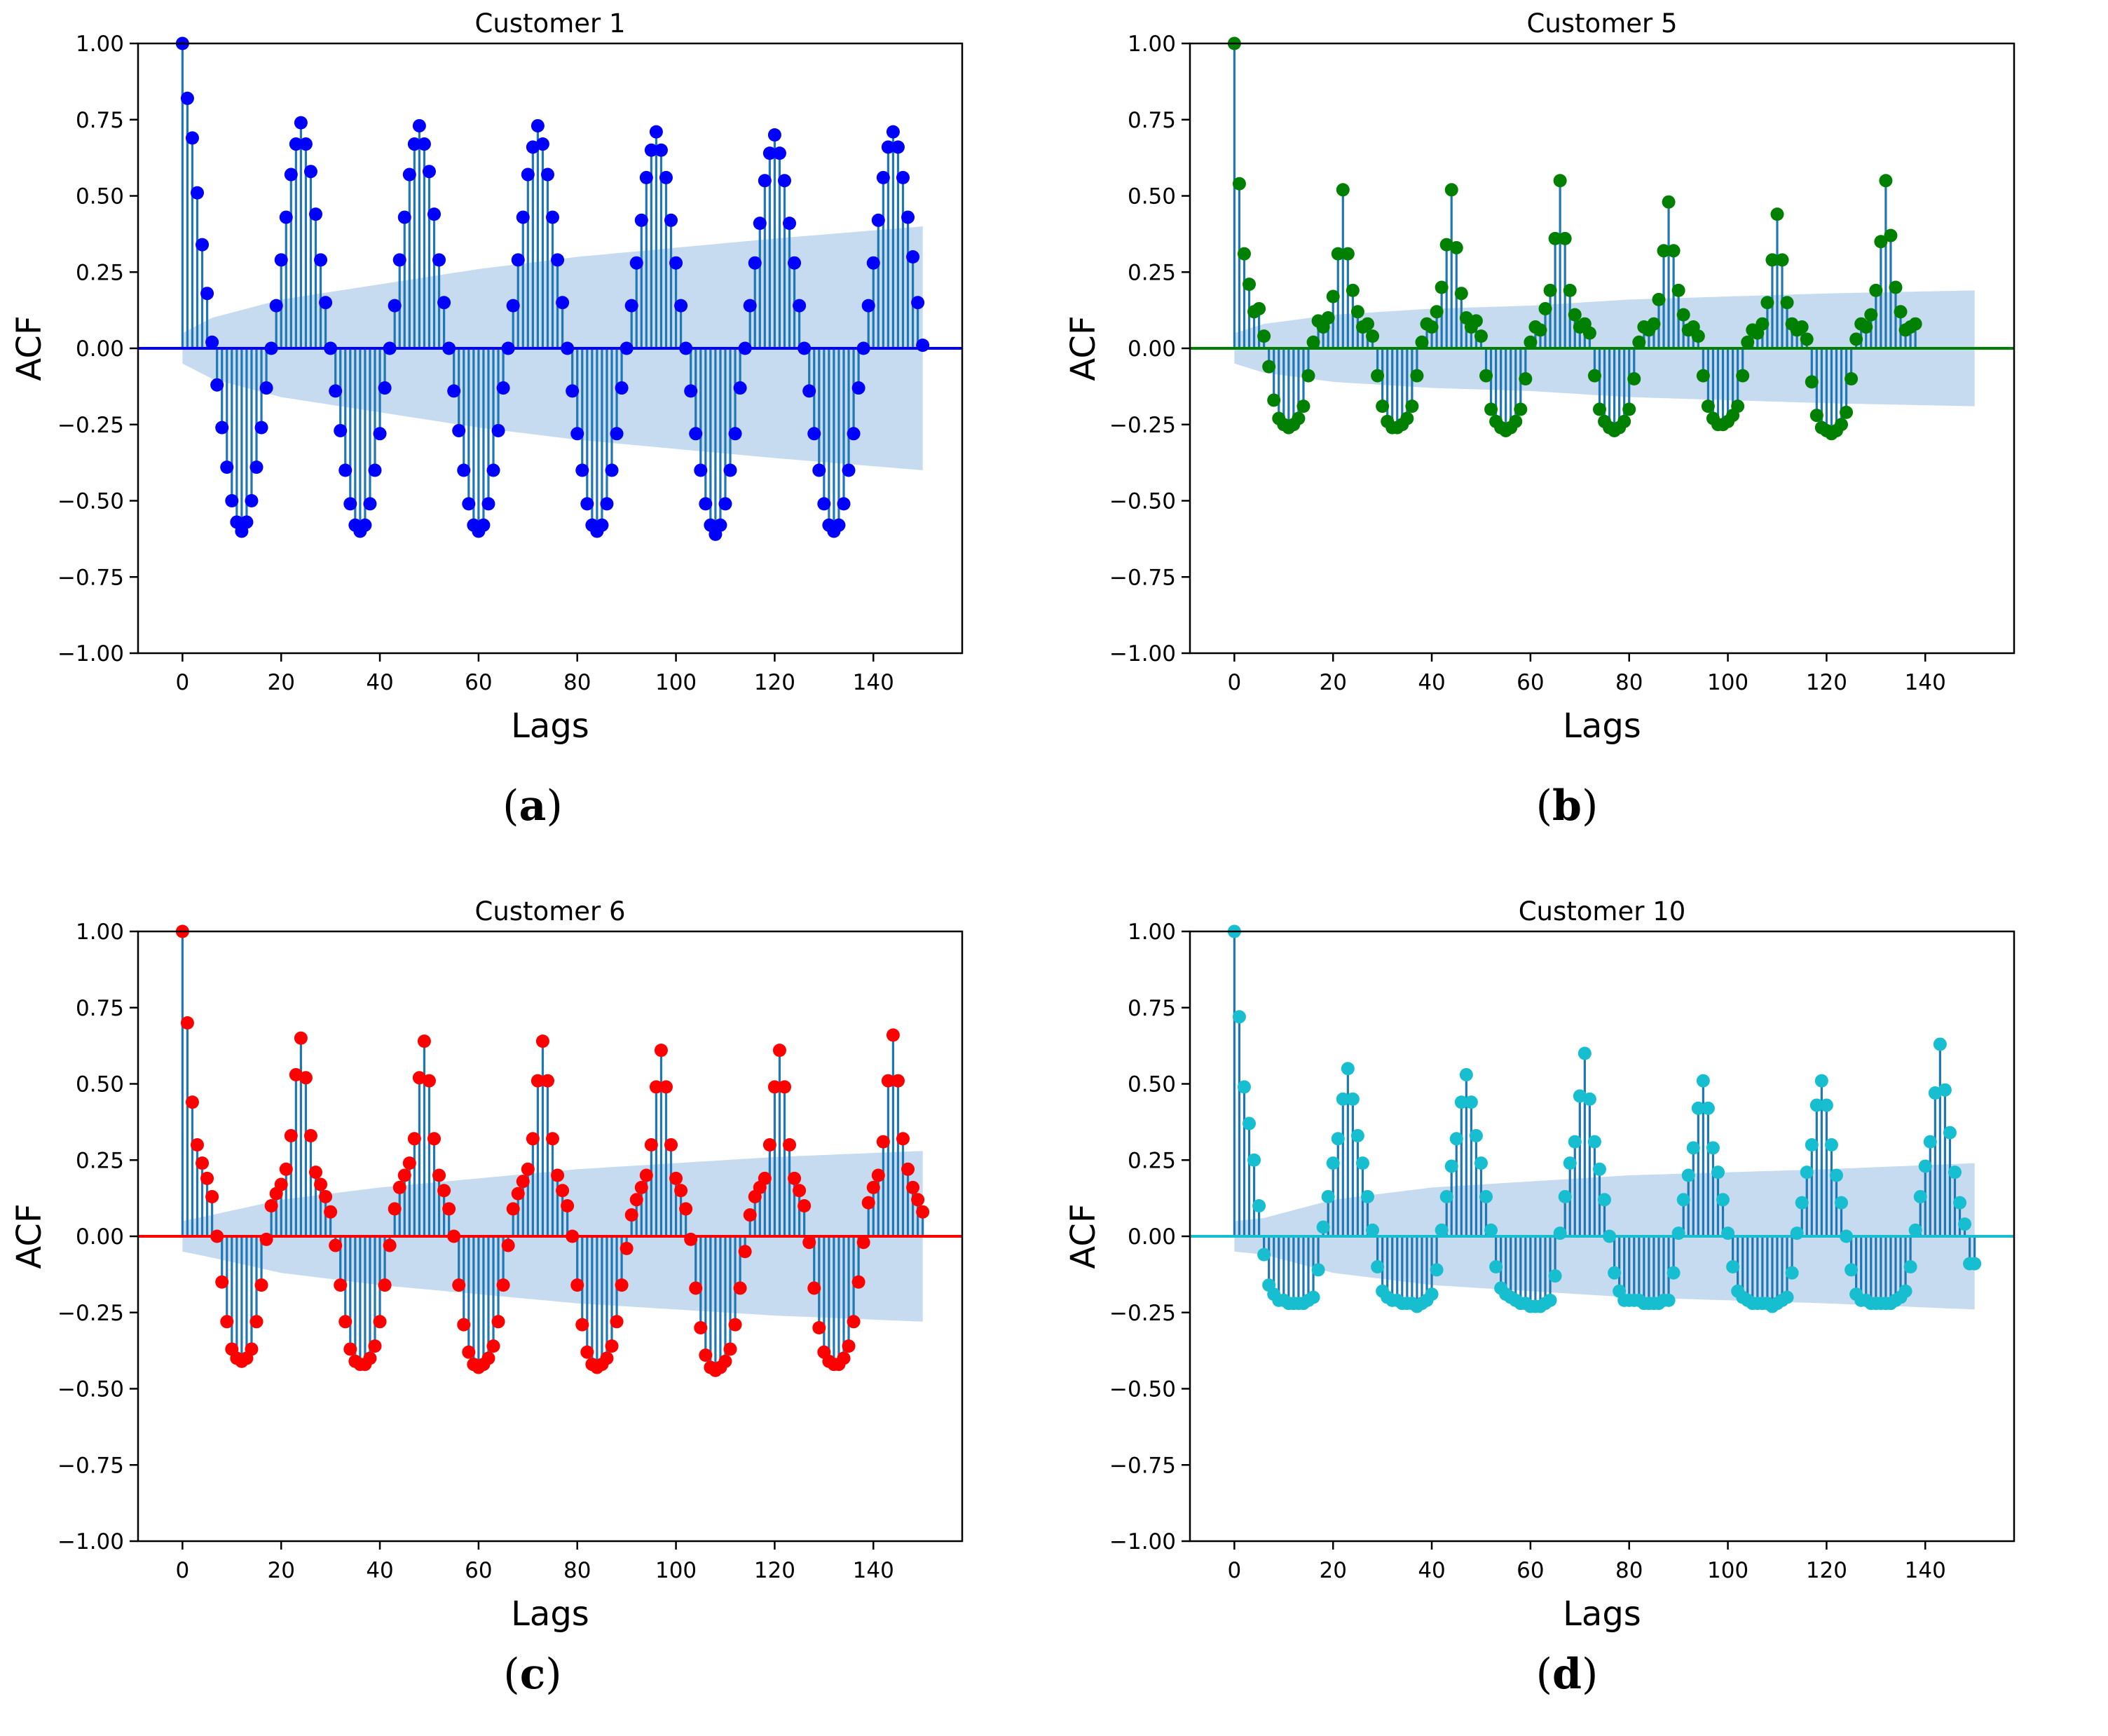 The width and height of the screenshot is (2108, 1736). I want to click on y-axis-label: ACF, so click(1084, 348).